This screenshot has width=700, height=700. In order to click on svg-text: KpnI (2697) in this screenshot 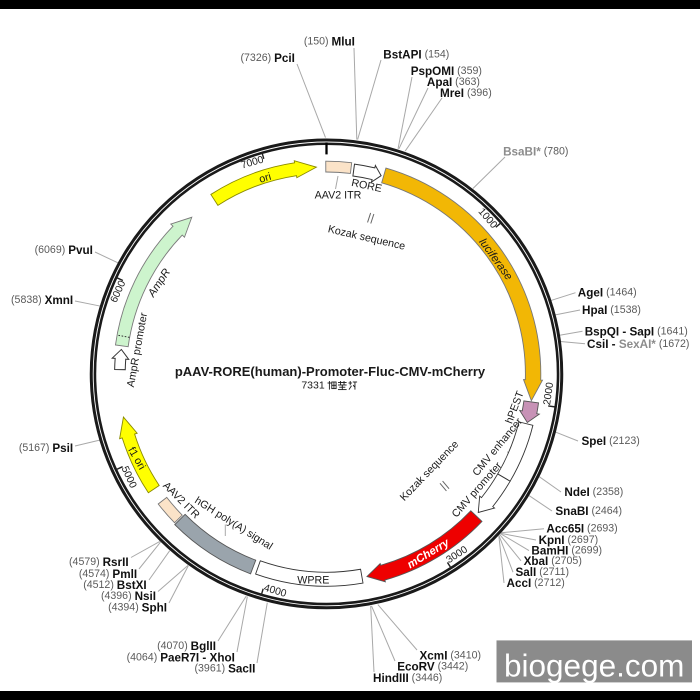, I will do `click(569, 540)`.